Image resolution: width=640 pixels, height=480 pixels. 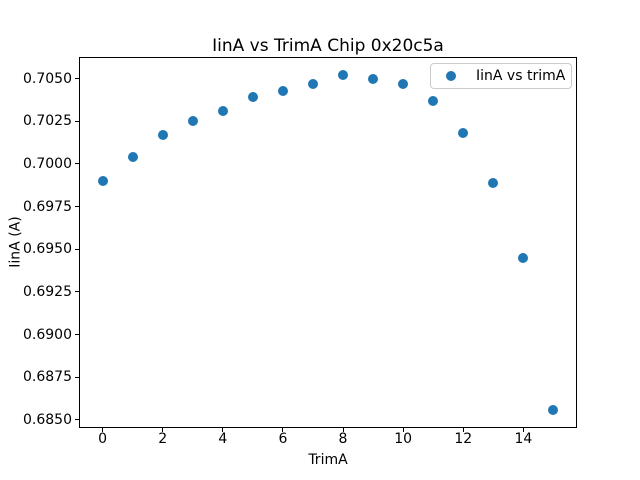 What do you see at coordinates (47, 334) in the screenshot?
I see `y-tick-label: 0.6900` at bounding box center [47, 334].